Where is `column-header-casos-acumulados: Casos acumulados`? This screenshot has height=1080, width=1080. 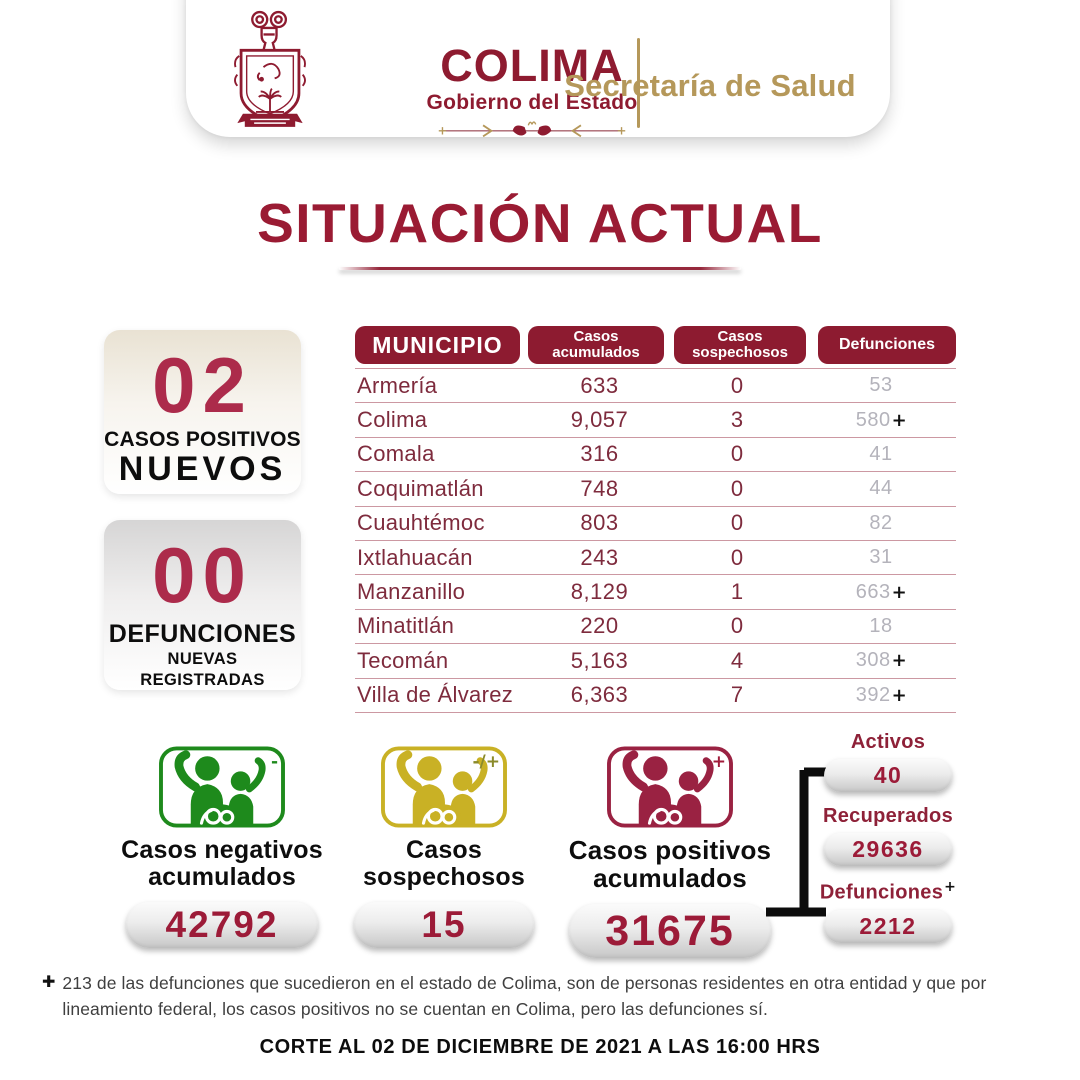 column-header-casos-acumulados: Casos acumulados is located at coordinates (596, 345).